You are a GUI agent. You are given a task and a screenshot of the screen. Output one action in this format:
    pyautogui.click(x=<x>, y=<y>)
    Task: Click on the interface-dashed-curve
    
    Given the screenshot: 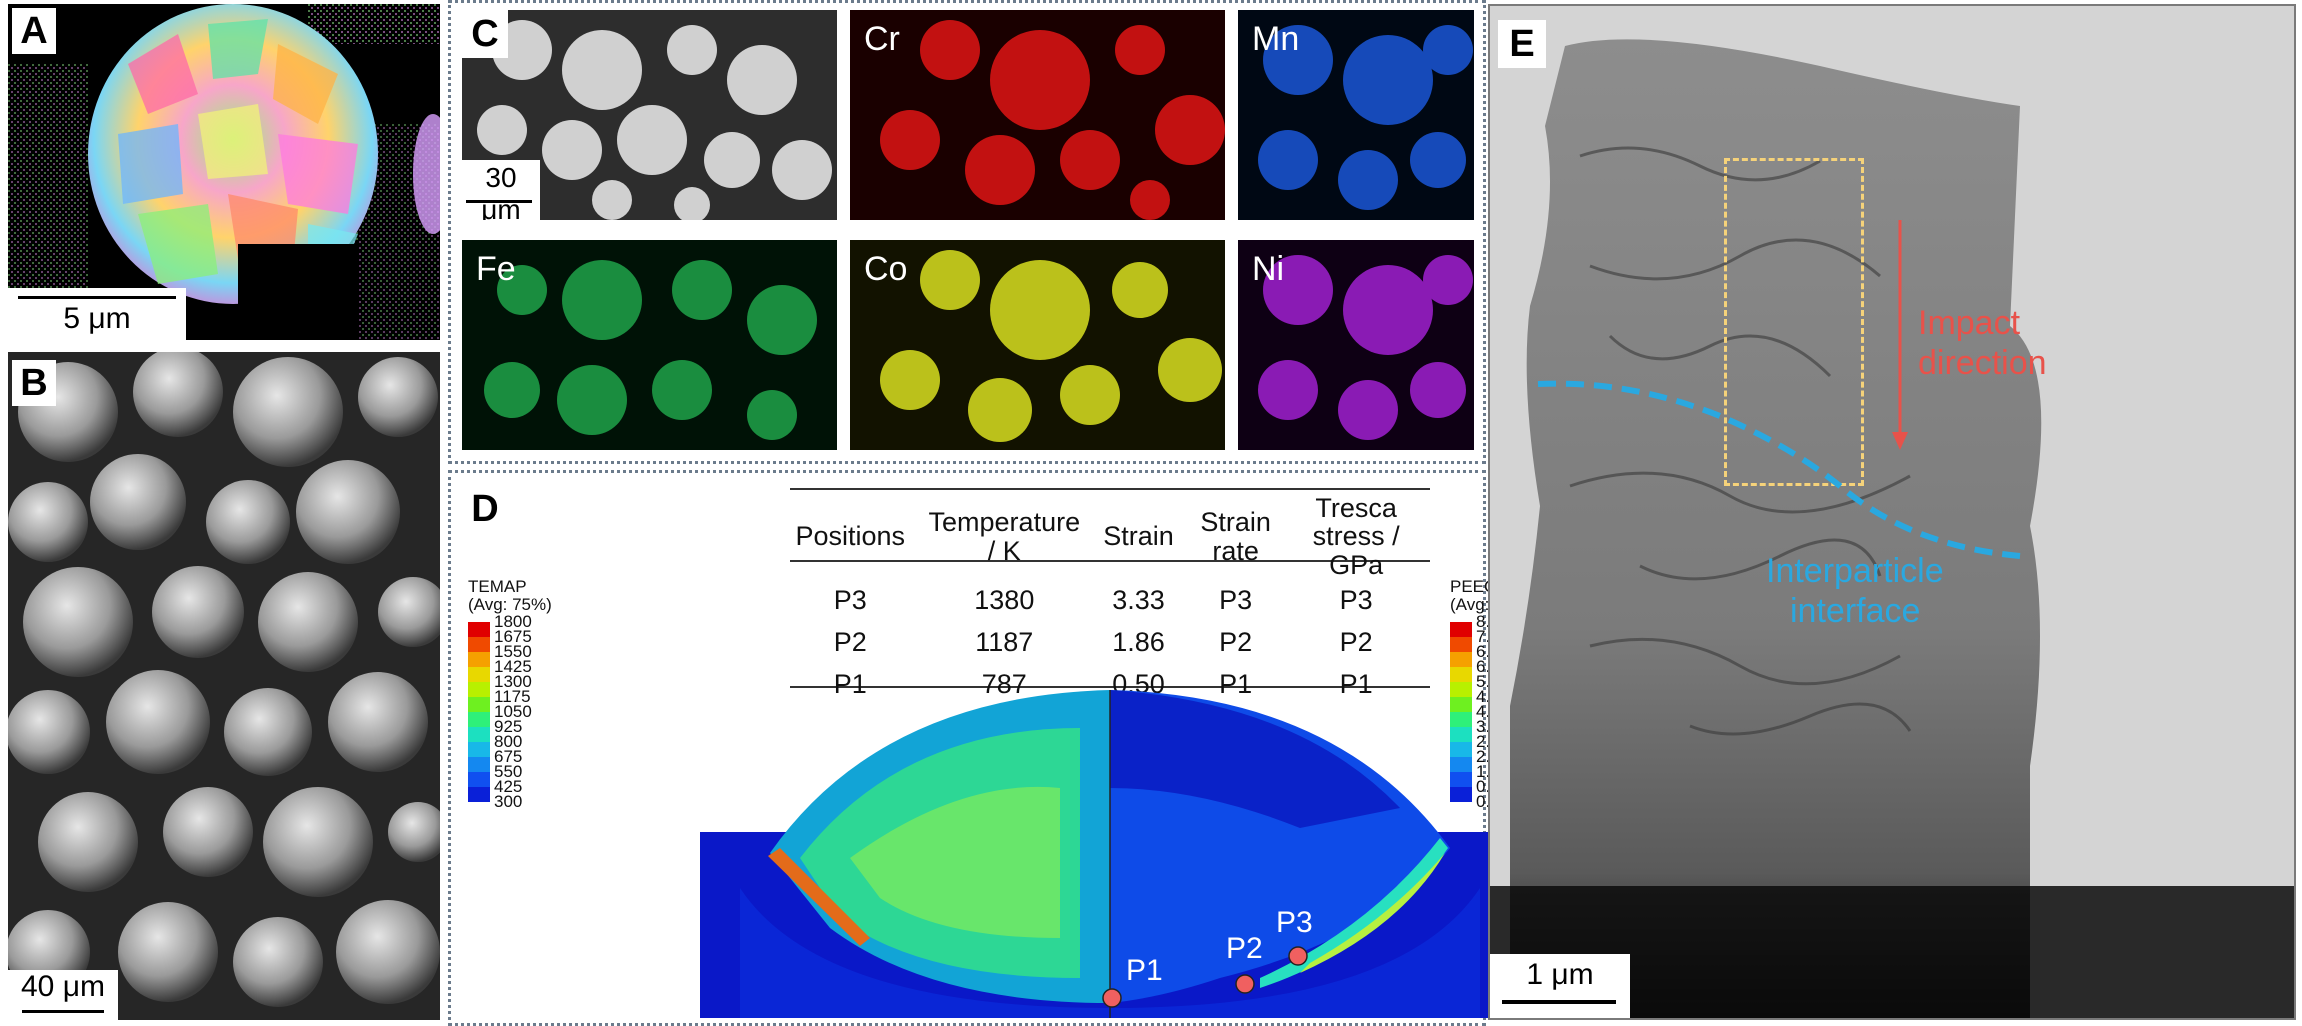 What is the action you would take?
    pyautogui.click(x=1779, y=469)
    